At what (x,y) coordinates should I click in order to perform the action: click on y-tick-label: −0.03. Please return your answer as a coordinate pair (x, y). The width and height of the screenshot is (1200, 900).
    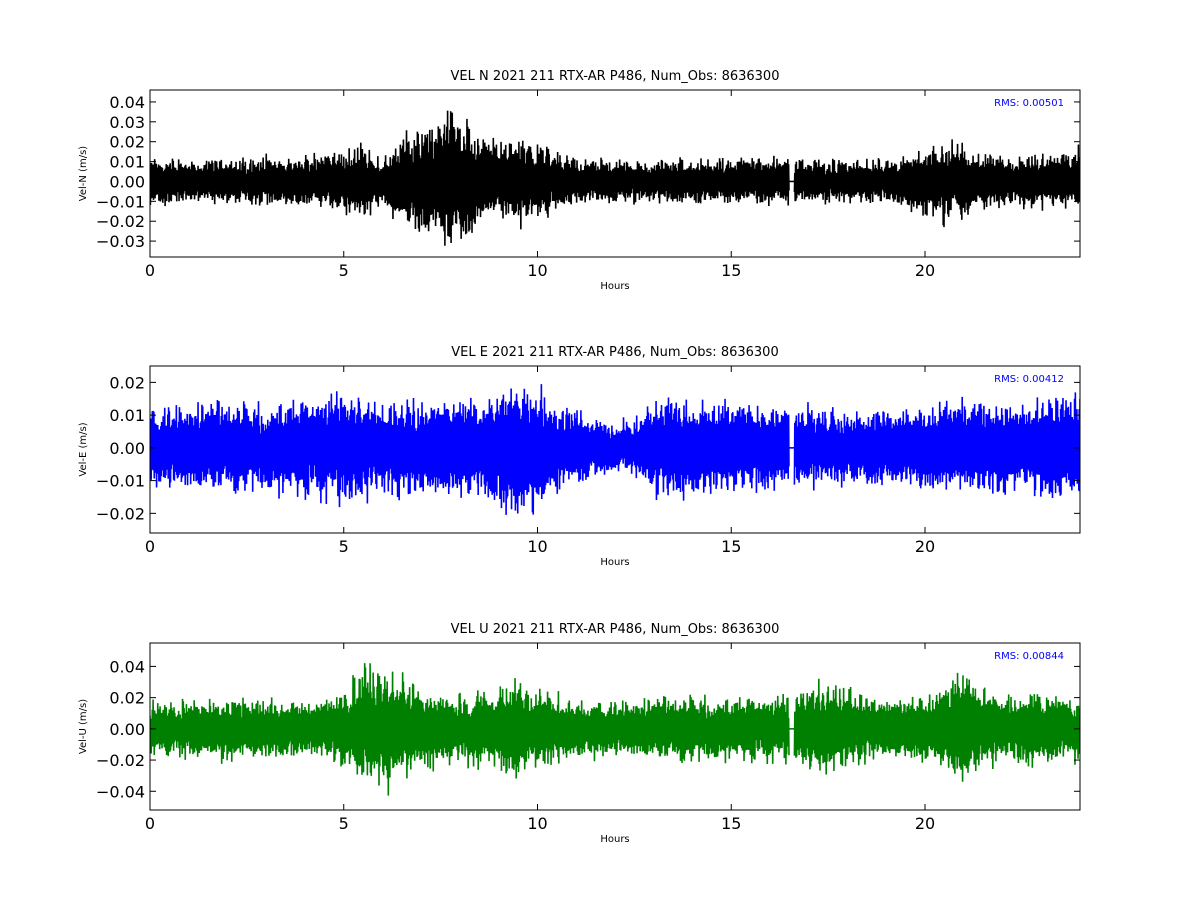
    Looking at the image, I should click on (120, 241).